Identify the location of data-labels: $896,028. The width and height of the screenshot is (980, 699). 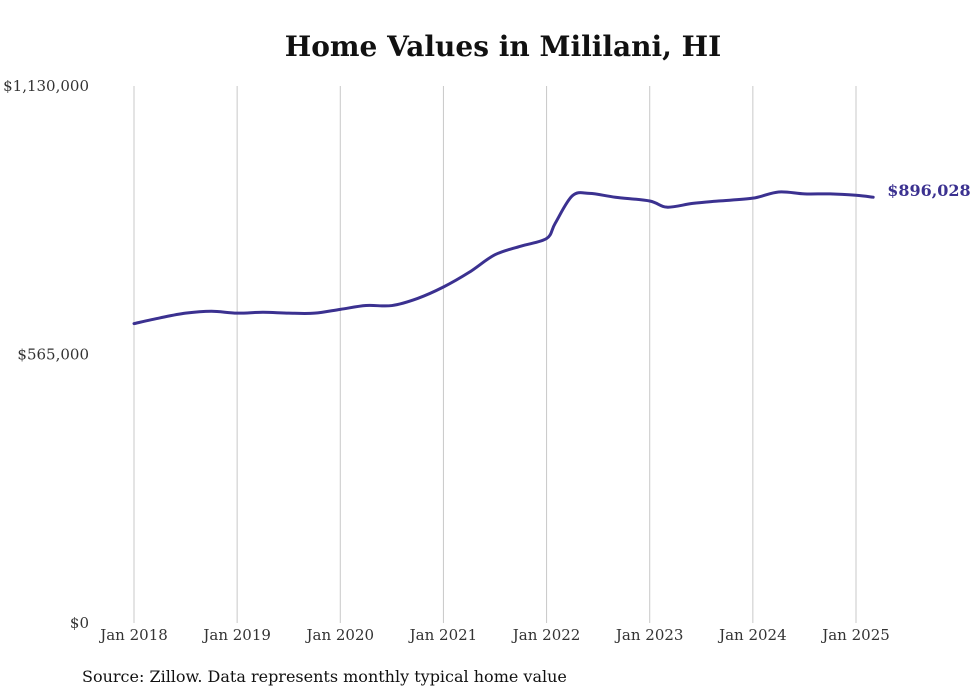
(929, 190).